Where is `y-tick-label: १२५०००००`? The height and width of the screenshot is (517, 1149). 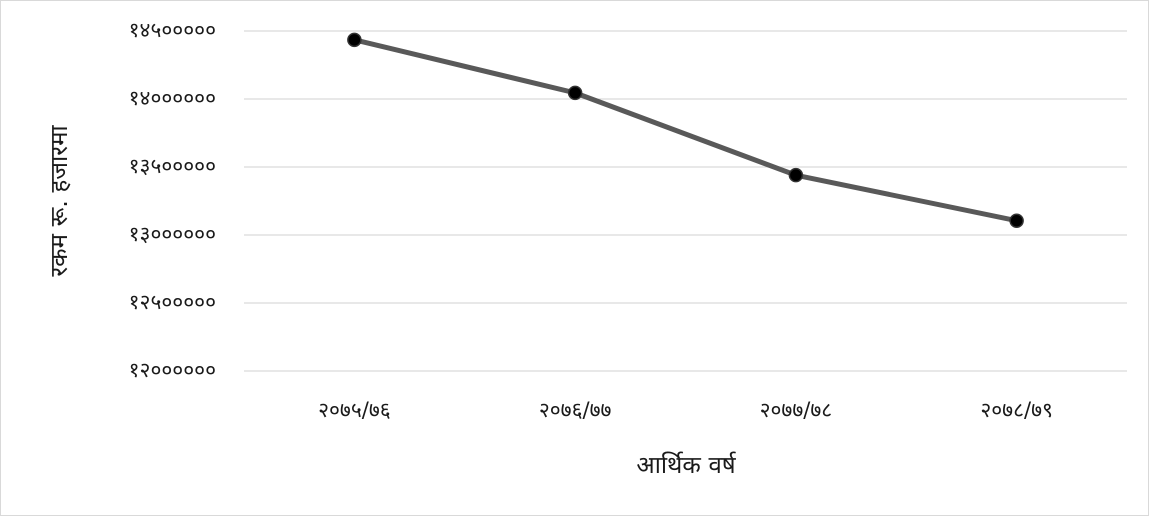 y-tick-label: १२५००००० is located at coordinates (172, 302).